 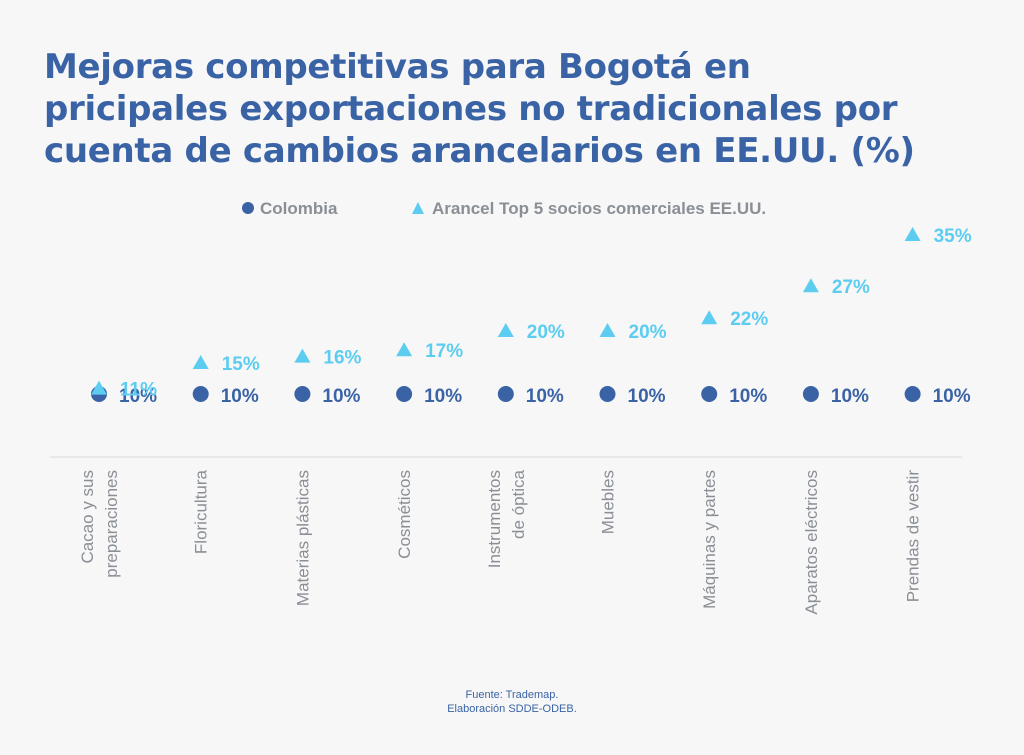 I want to click on x-tick-label: Prendas de vestir, so click(x=913, y=536).